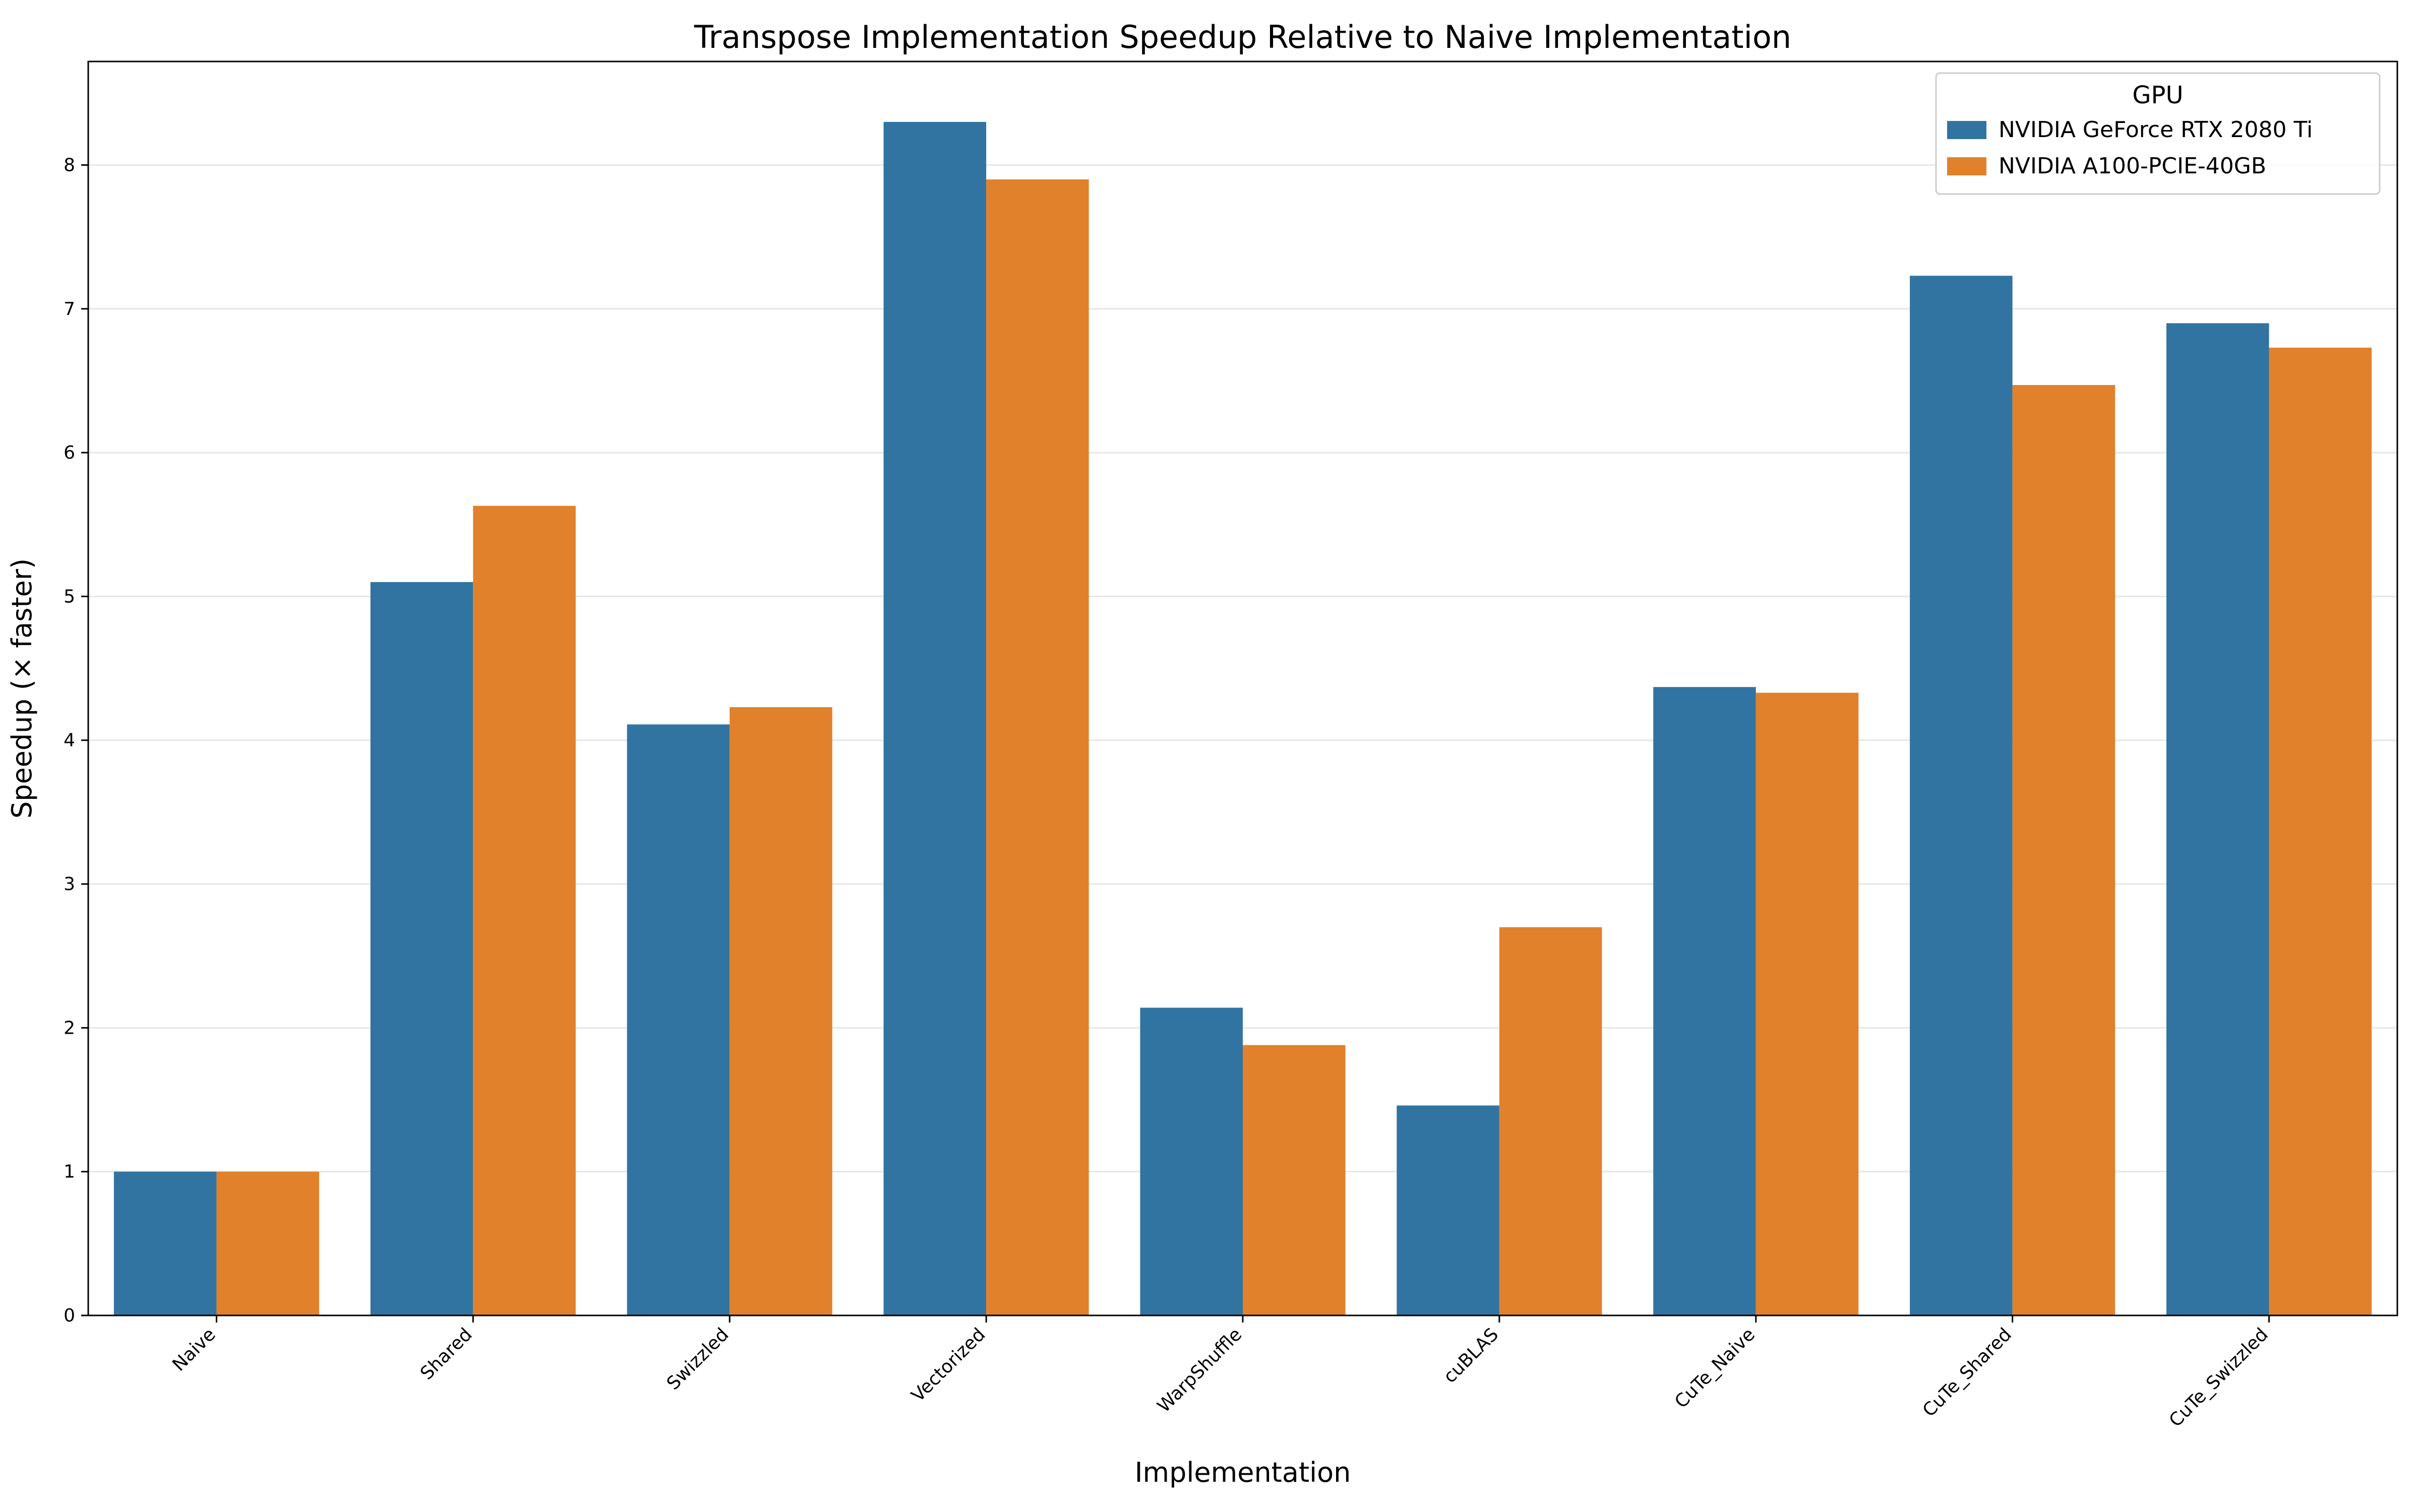 This screenshot has width=2420, height=1512. What do you see at coordinates (1967, 1372) in the screenshot?
I see `x-tick-label: CuTe_Shared` at bounding box center [1967, 1372].